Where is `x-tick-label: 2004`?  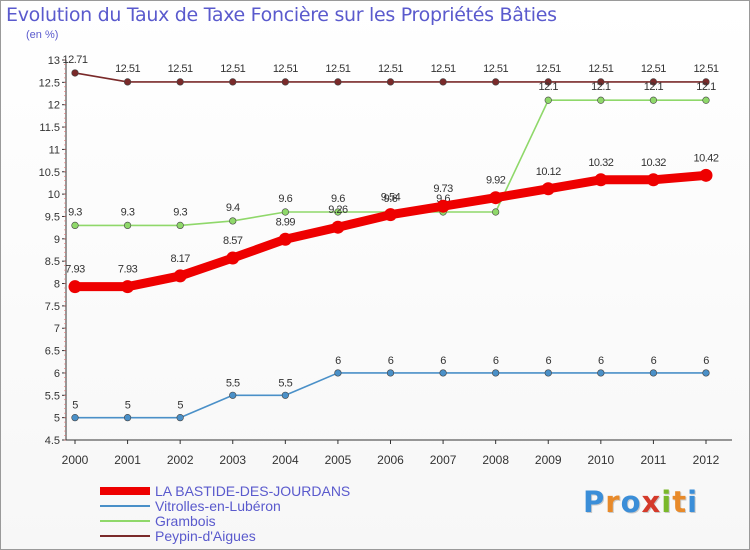 x-tick-label: 2004 is located at coordinates (285, 460).